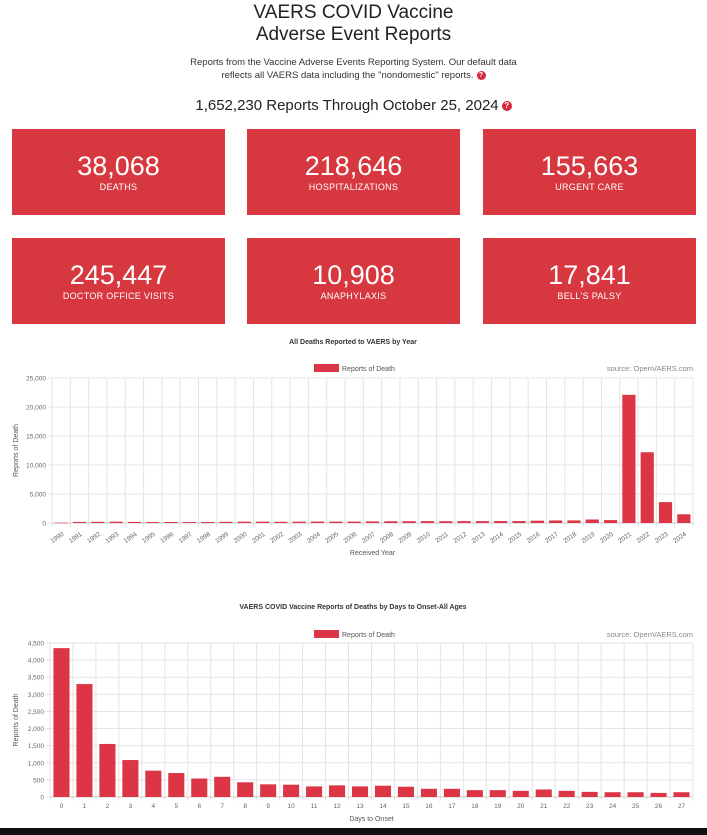 This screenshot has height=835, width=707. What do you see at coordinates (76, 538) in the screenshot?
I see `x-tick-label: 1991` at bounding box center [76, 538].